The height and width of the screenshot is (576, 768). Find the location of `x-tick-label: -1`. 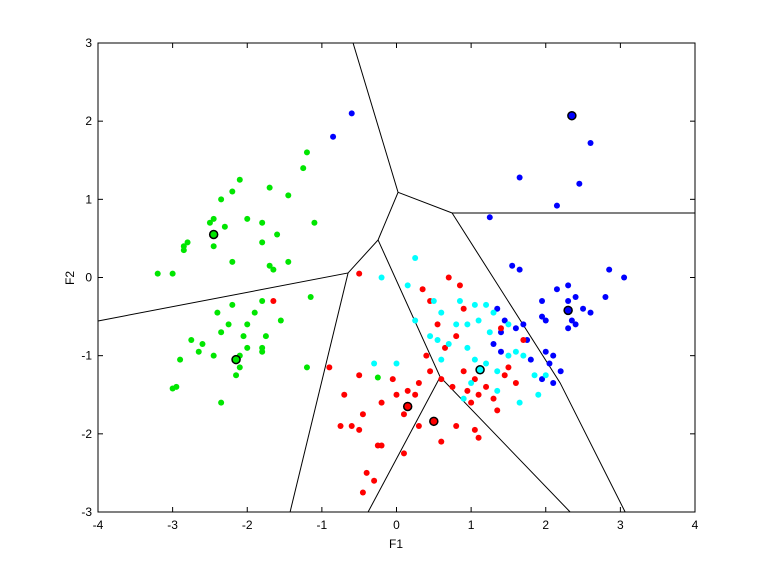

x-tick-label: -1 is located at coordinates (322, 525).